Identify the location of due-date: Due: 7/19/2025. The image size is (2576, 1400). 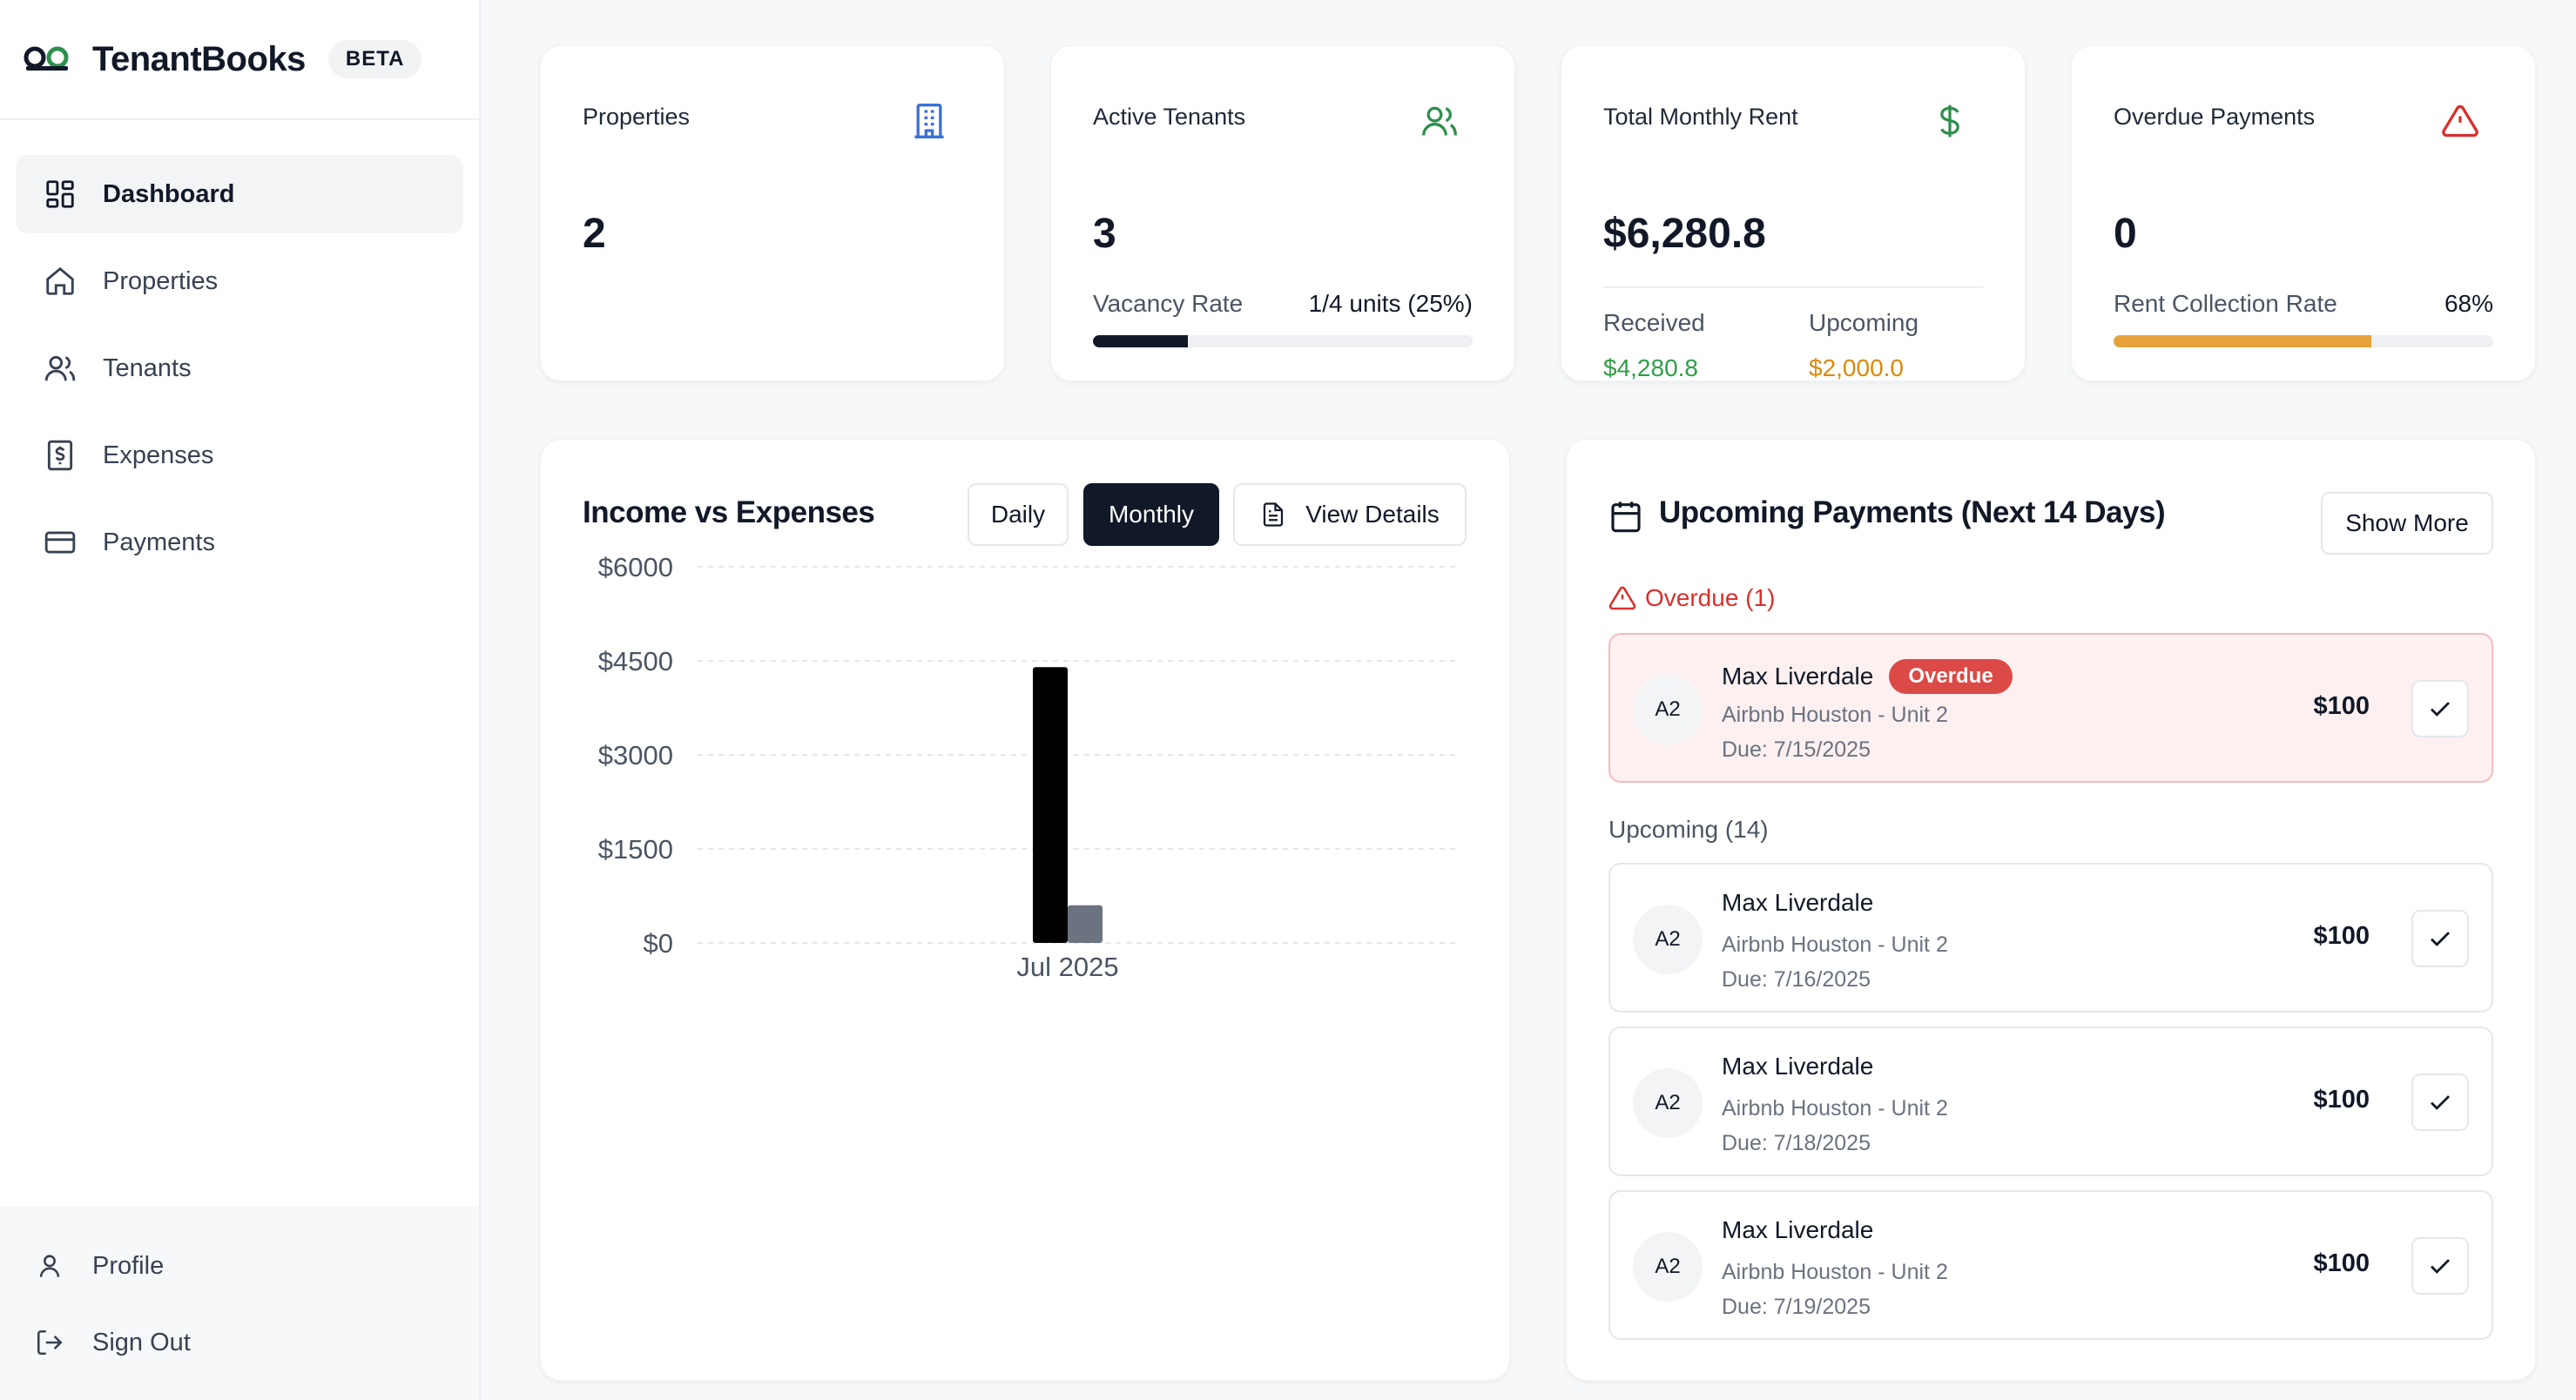
(1796, 1307).